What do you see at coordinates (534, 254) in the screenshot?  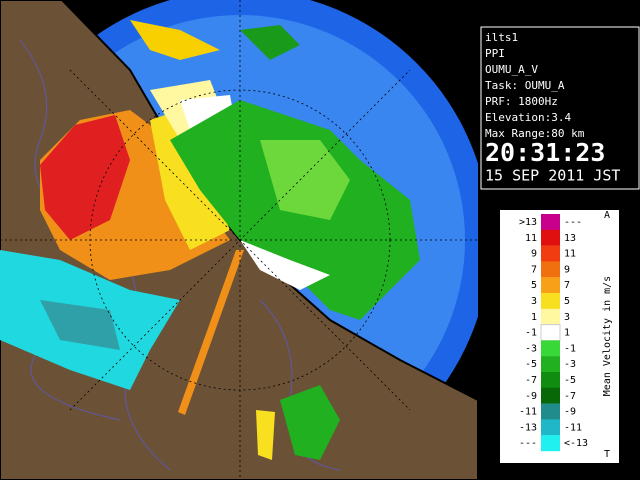 I see `legend-low: 9` at bounding box center [534, 254].